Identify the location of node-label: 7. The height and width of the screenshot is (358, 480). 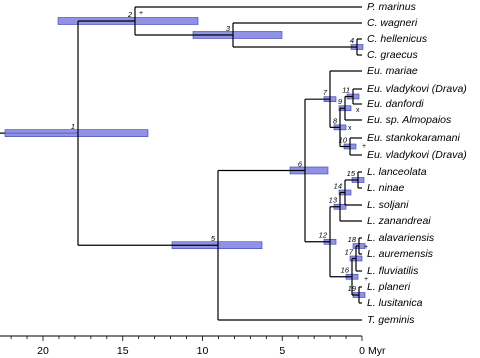
(325, 92).